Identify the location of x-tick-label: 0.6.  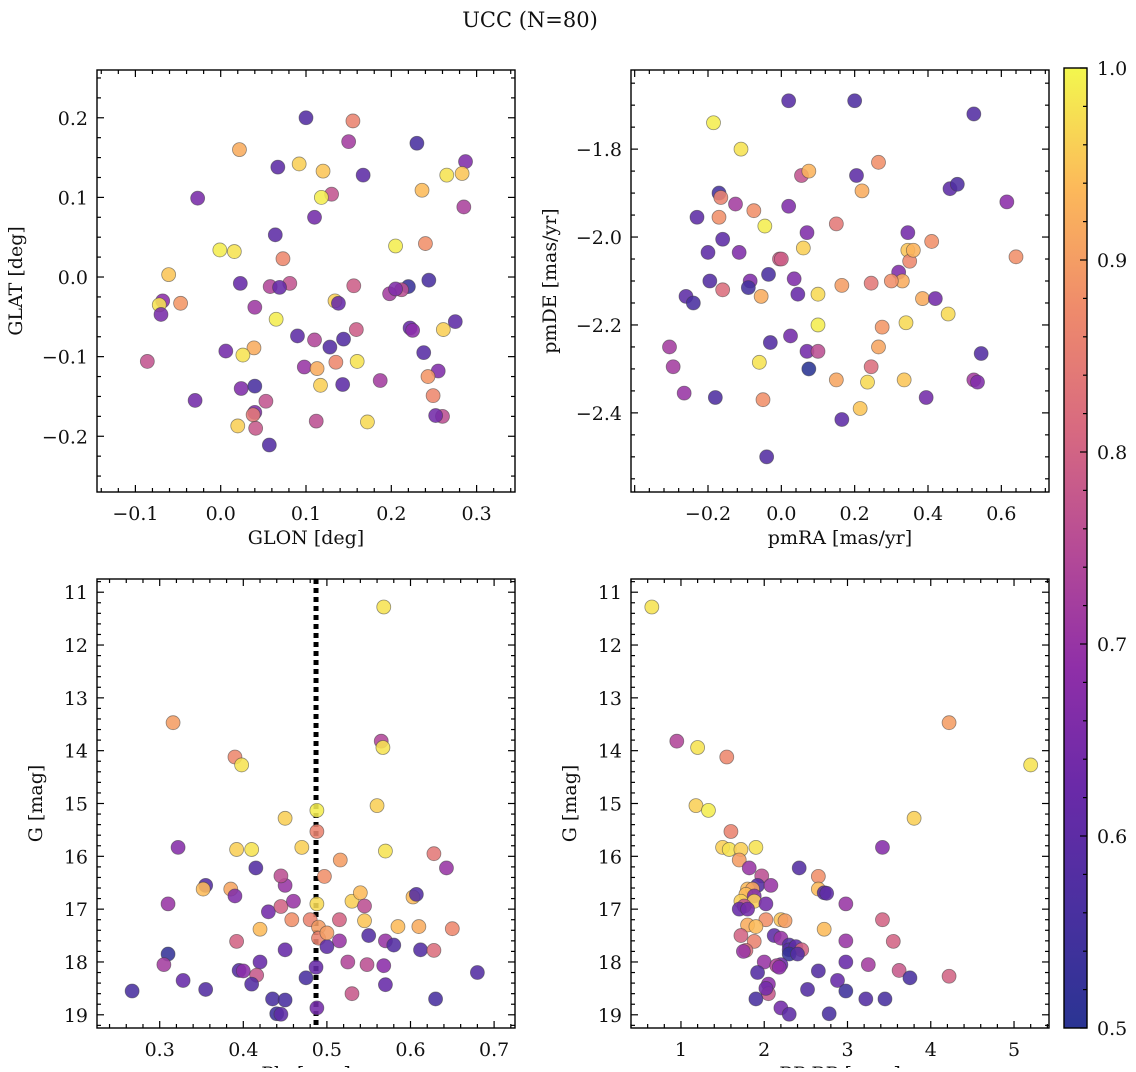
(1001, 514).